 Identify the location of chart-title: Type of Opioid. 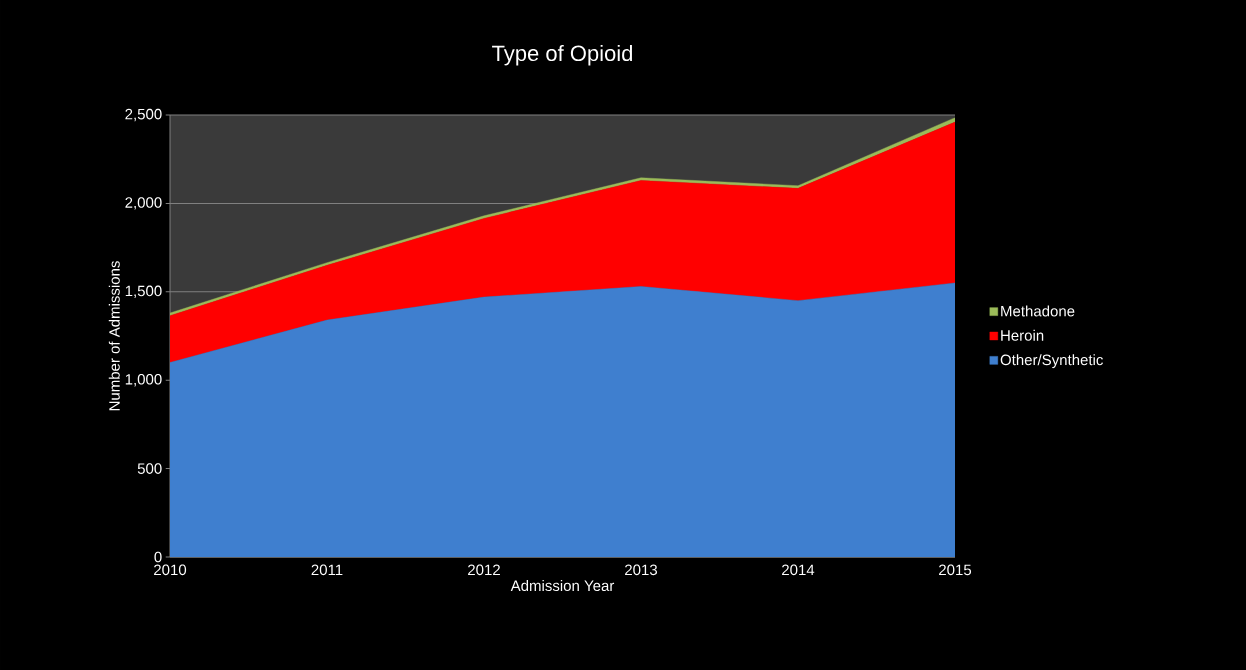
(562, 55).